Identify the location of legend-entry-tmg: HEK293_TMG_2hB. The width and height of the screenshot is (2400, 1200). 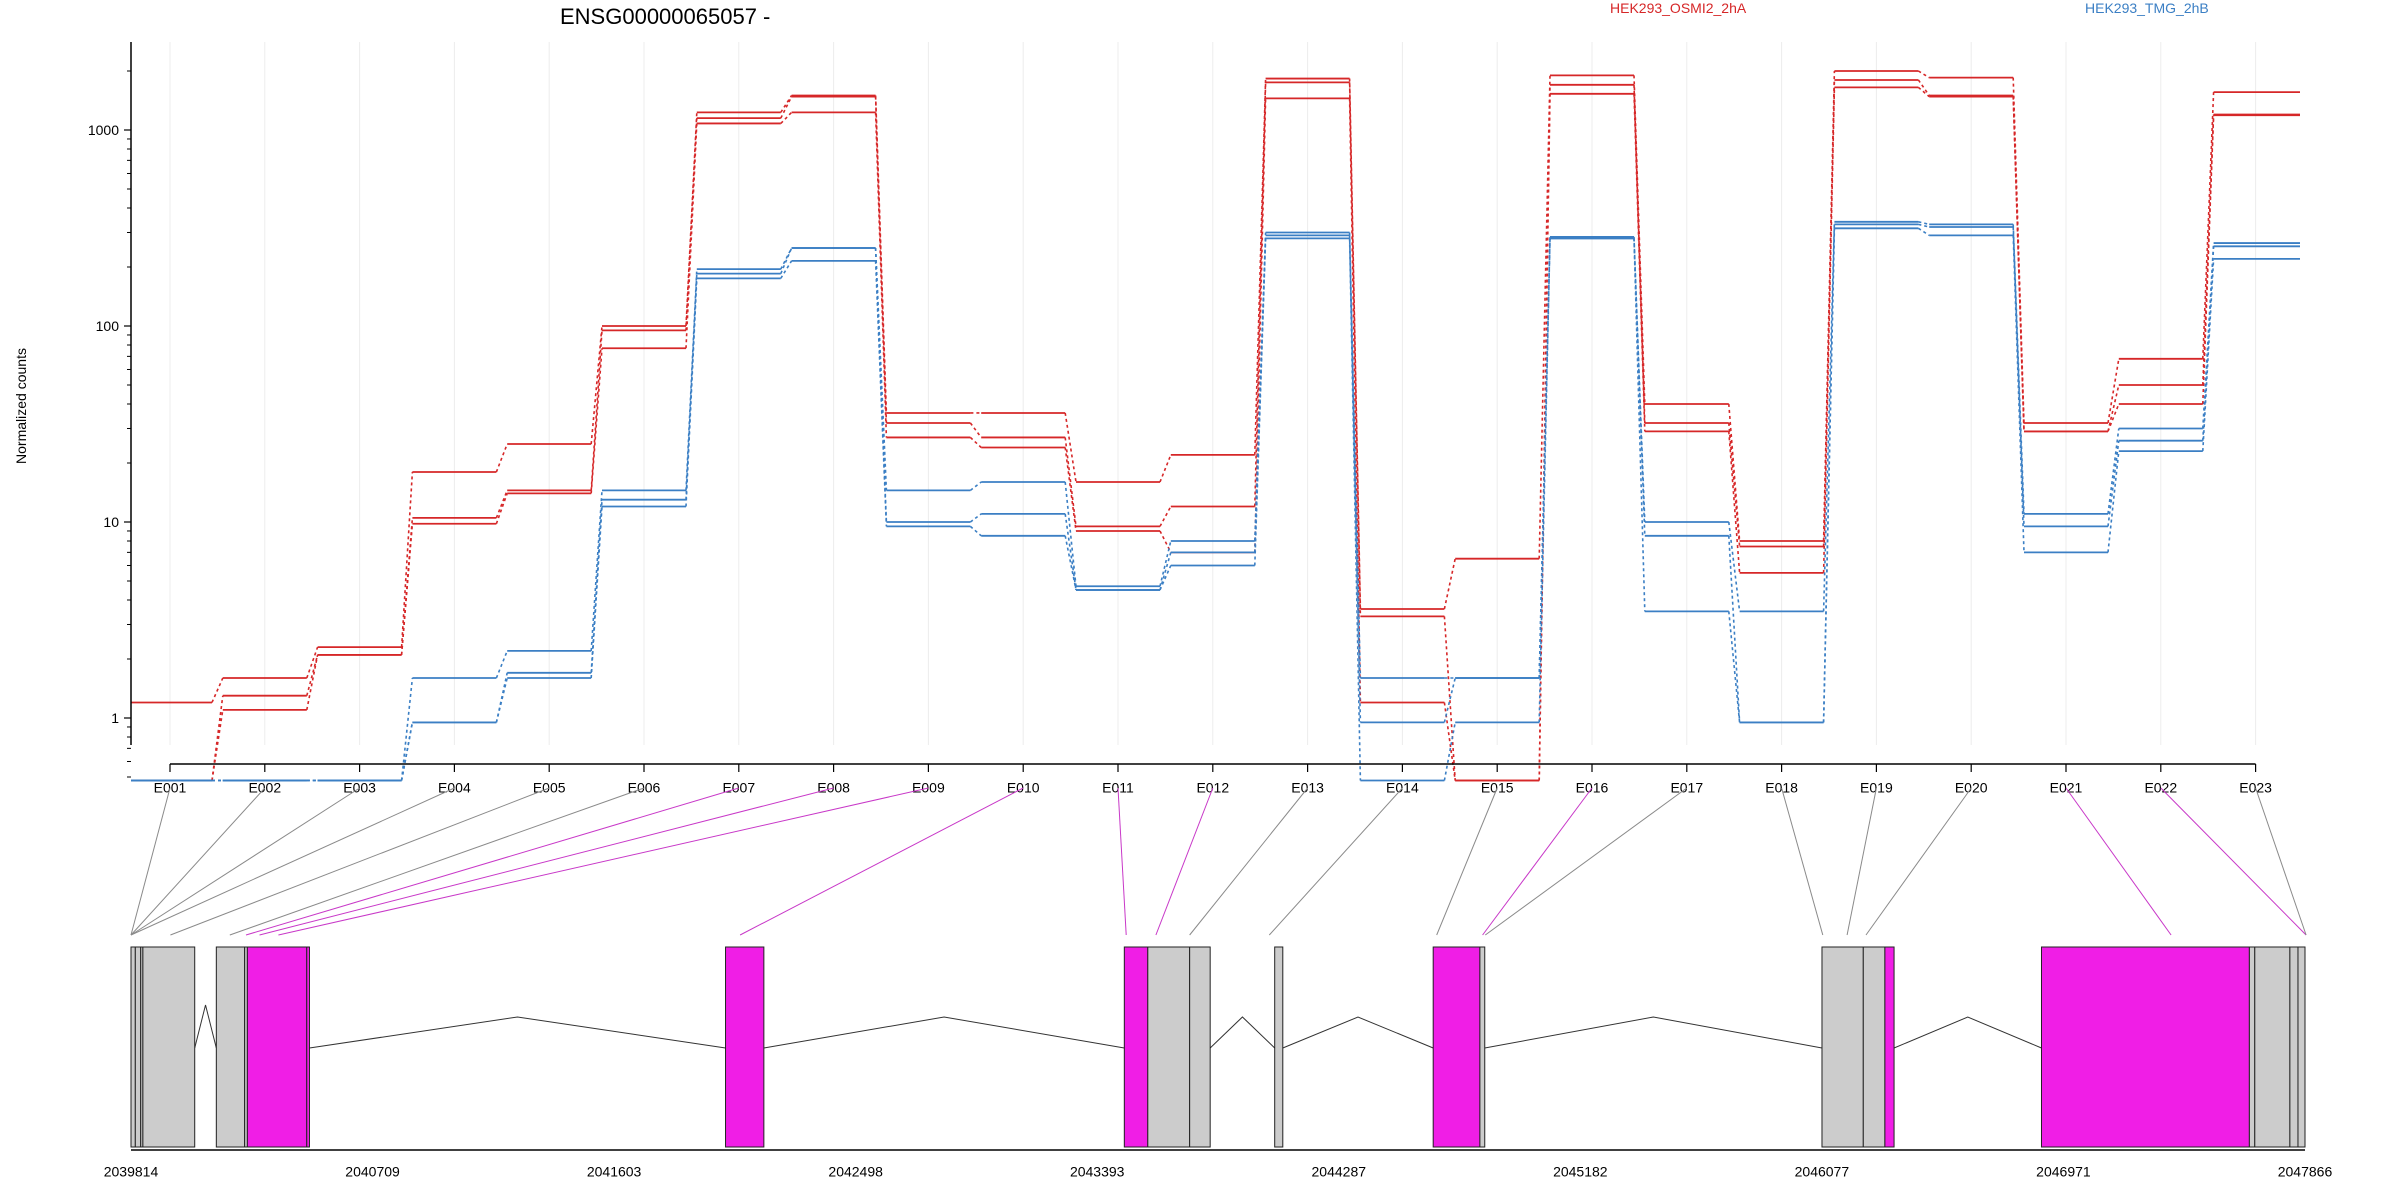
(2147, 8).